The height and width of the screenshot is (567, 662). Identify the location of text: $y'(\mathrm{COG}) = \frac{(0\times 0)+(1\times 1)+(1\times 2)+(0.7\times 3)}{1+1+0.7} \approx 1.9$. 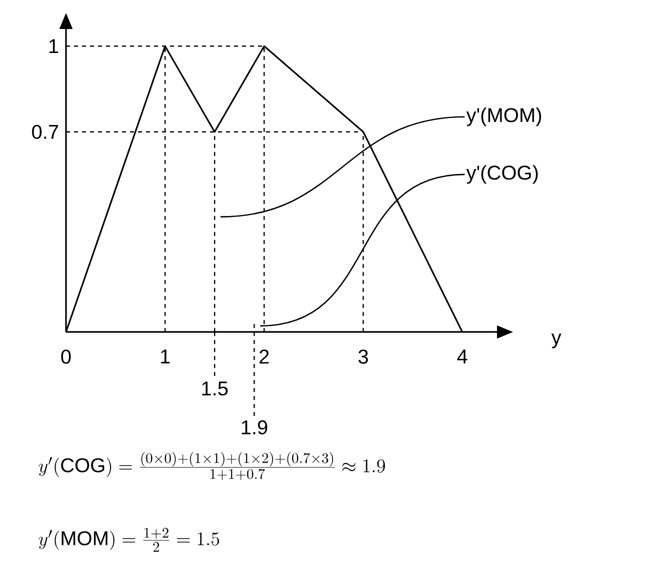
(211, 466).